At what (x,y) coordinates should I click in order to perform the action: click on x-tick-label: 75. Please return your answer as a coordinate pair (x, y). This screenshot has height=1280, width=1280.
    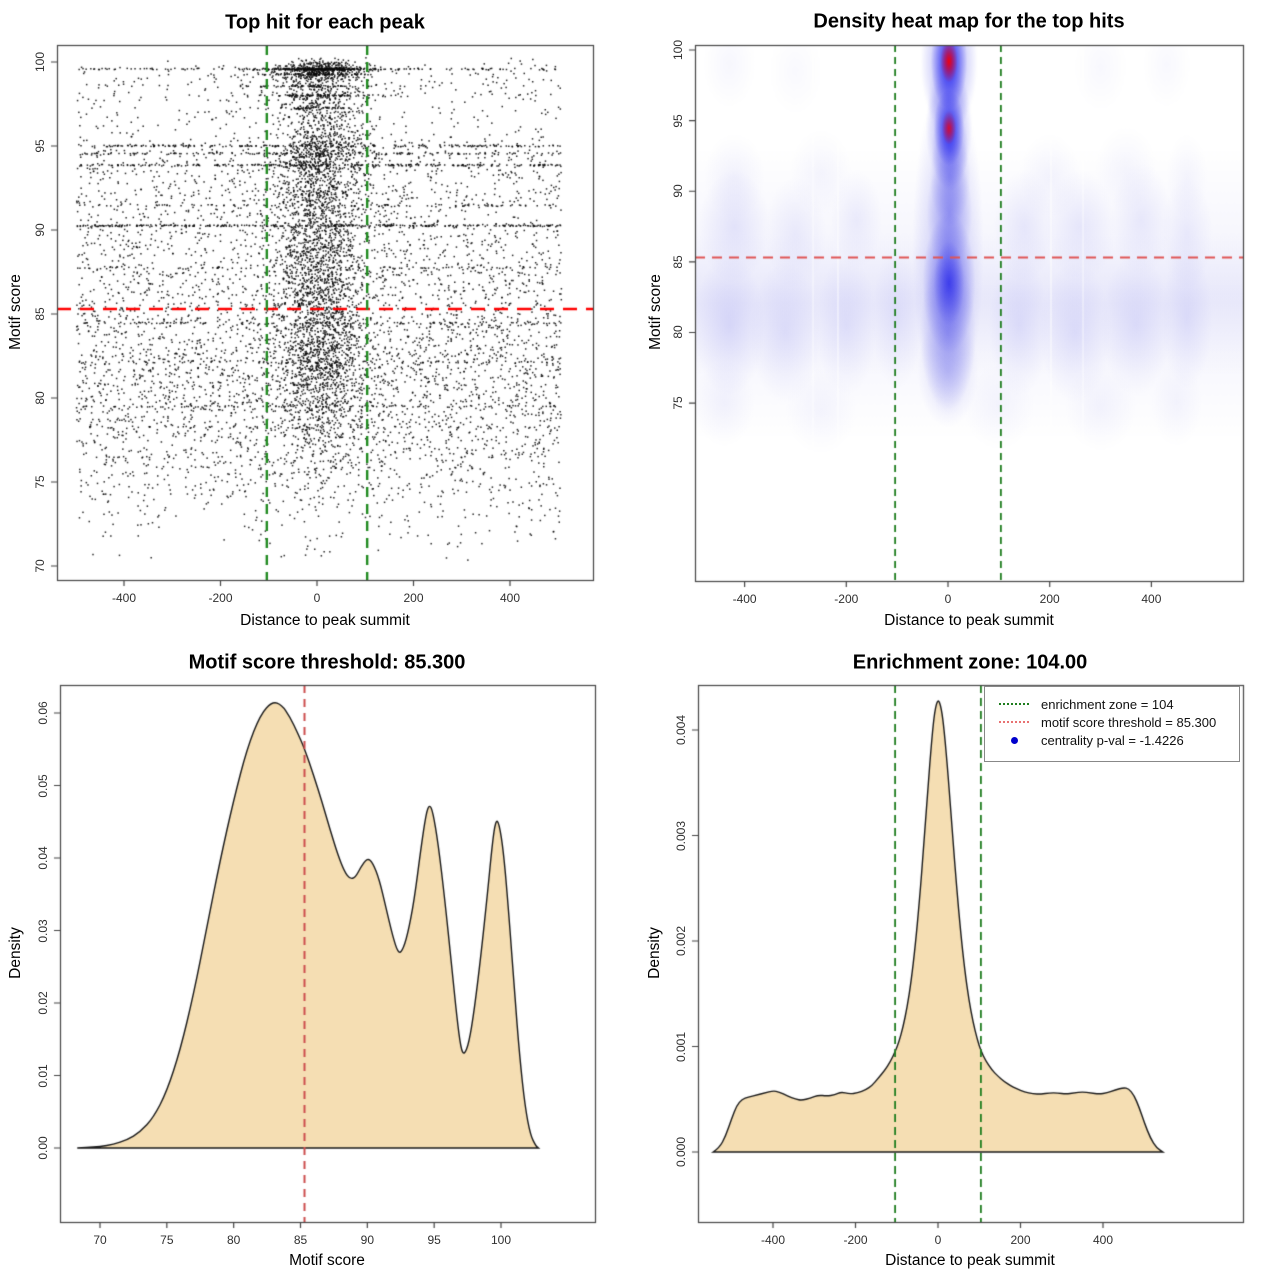
    Looking at the image, I should click on (167, 1240).